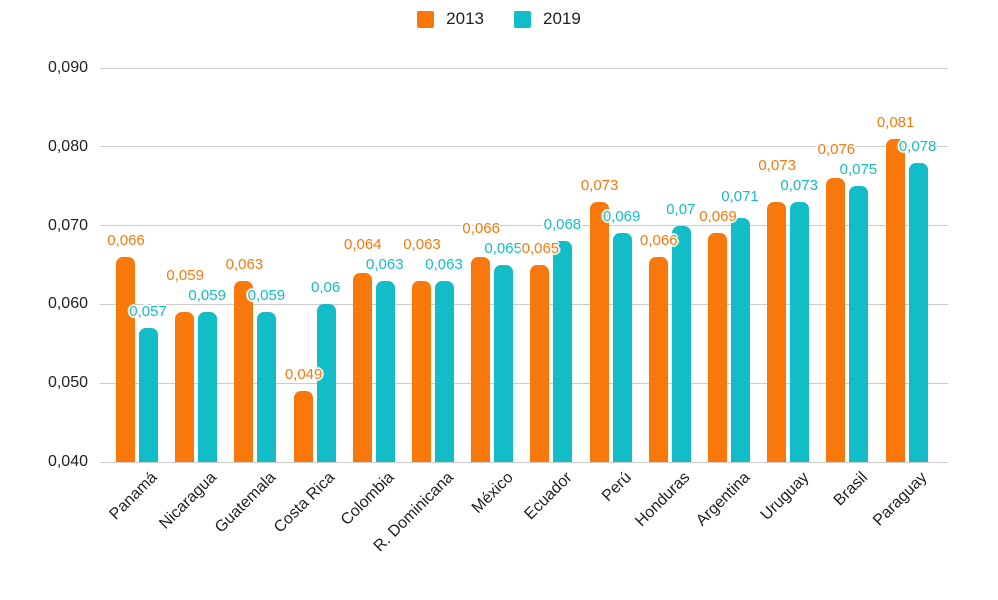 This screenshot has height=600, width=998. Describe the element at coordinates (621, 217) in the screenshot. I see `value-label-2019-peru: 0,069` at that location.